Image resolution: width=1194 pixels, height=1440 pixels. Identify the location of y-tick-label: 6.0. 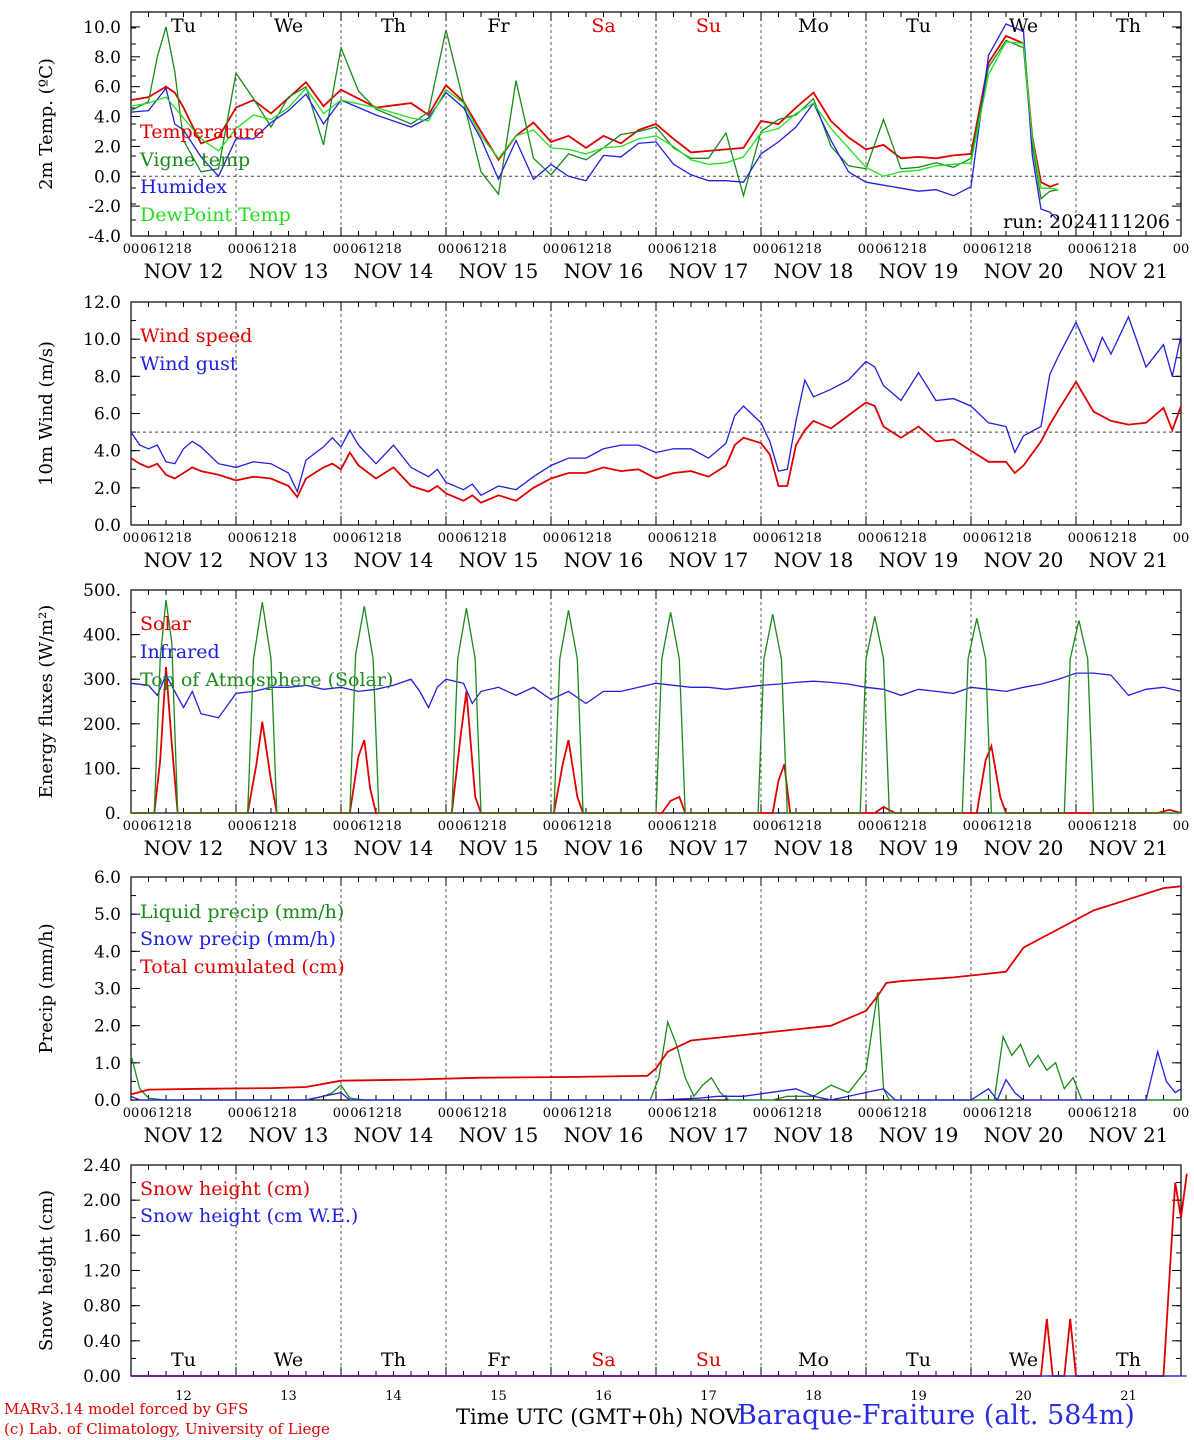
(107, 415).